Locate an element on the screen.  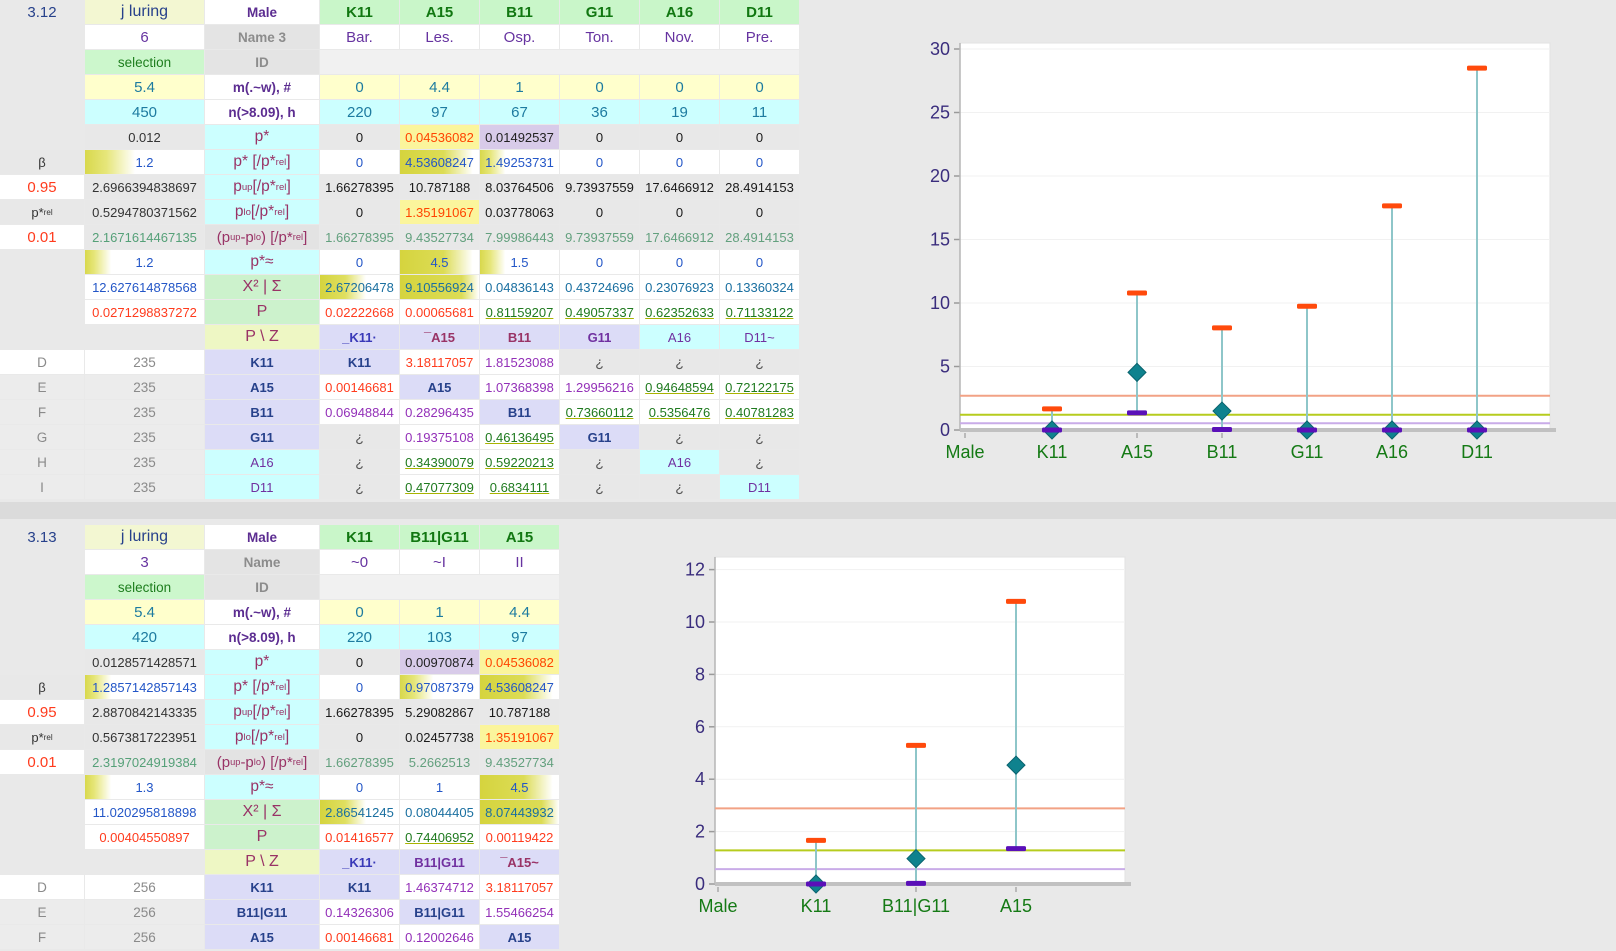
table-3.13-pstar_rel-A15: 4.53608247 is located at coordinates (519, 687).